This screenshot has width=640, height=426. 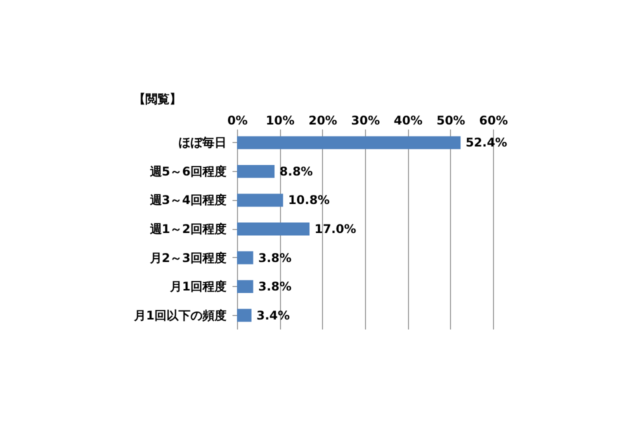 I want to click on y-tick-label: 週1～2回程度, so click(x=187, y=229).